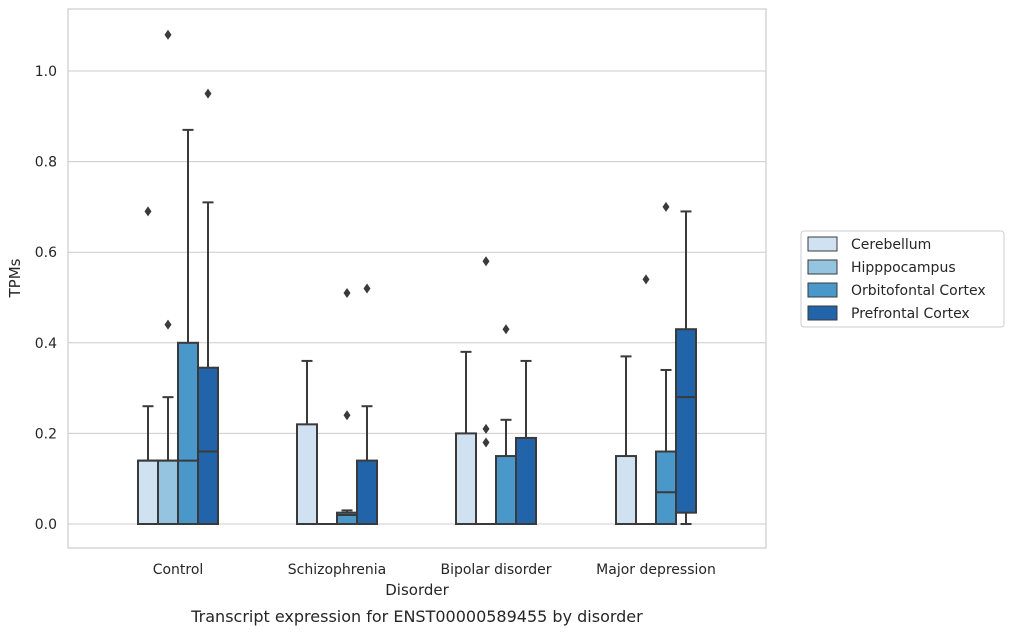 The image size is (1014, 634). Describe the element at coordinates (178, 570) in the screenshot. I see `x-tick-label: Control` at that location.